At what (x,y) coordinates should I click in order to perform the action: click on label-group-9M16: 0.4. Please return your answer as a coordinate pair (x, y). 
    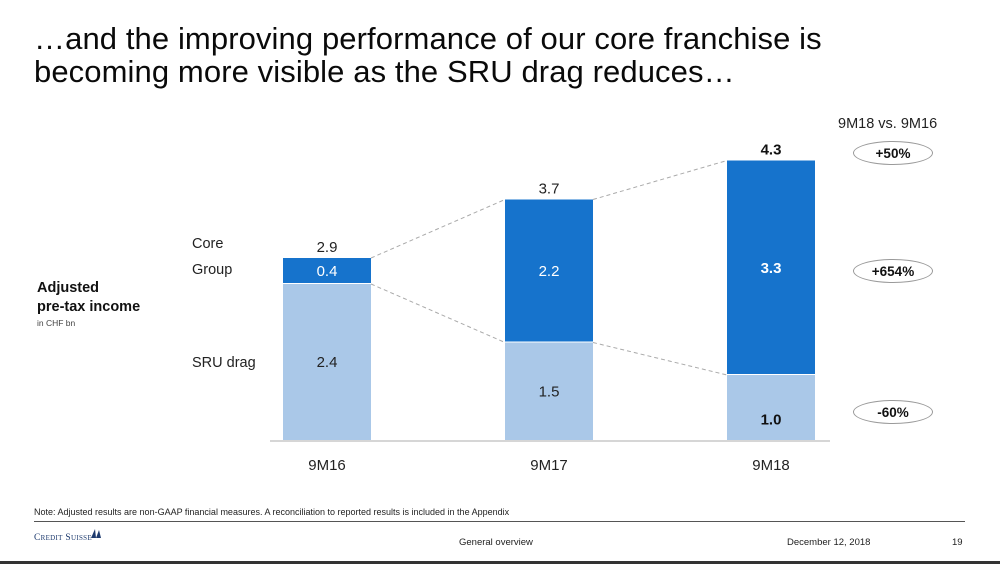
    Looking at the image, I should click on (327, 271).